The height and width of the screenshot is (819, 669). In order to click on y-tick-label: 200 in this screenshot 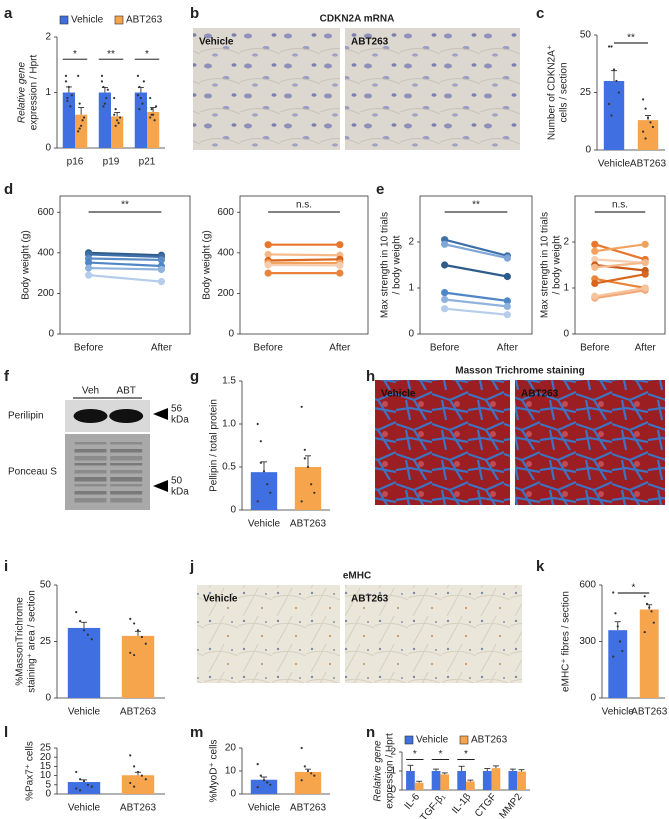, I will do `click(45, 293)`.